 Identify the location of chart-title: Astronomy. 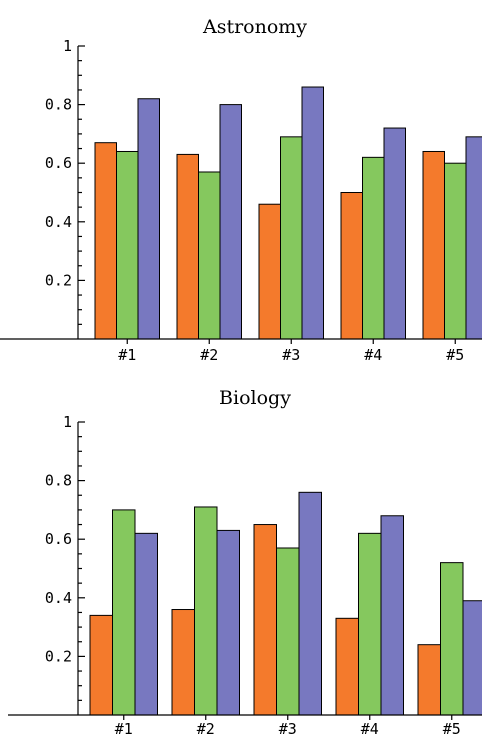
(254, 27).